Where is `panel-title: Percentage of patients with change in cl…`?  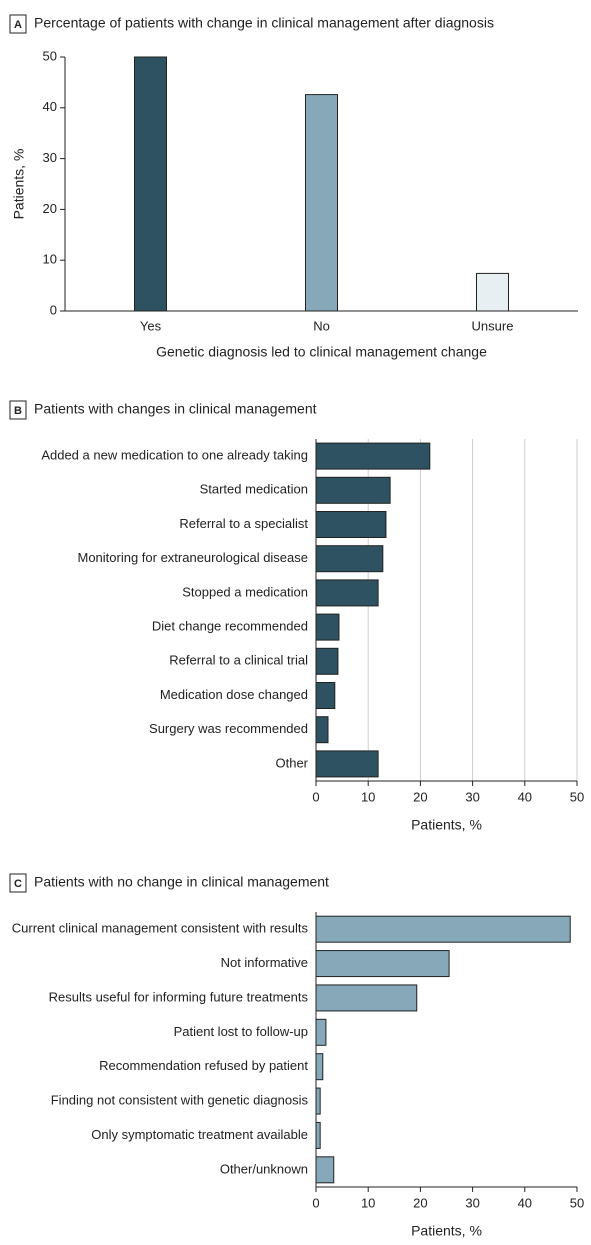 panel-title: Percentage of patients with change in cl… is located at coordinates (264, 23).